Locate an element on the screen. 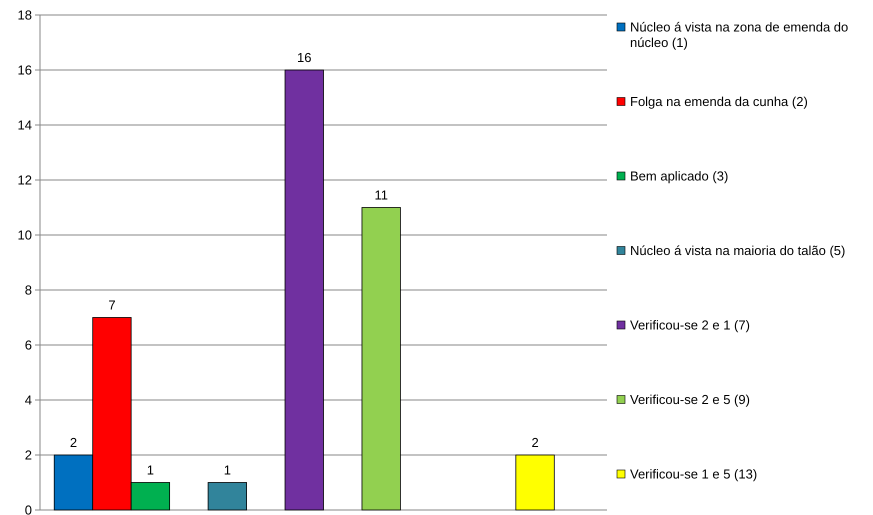 This screenshot has height=515, width=873. y-tick-label: 18 is located at coordinates (25, 15).